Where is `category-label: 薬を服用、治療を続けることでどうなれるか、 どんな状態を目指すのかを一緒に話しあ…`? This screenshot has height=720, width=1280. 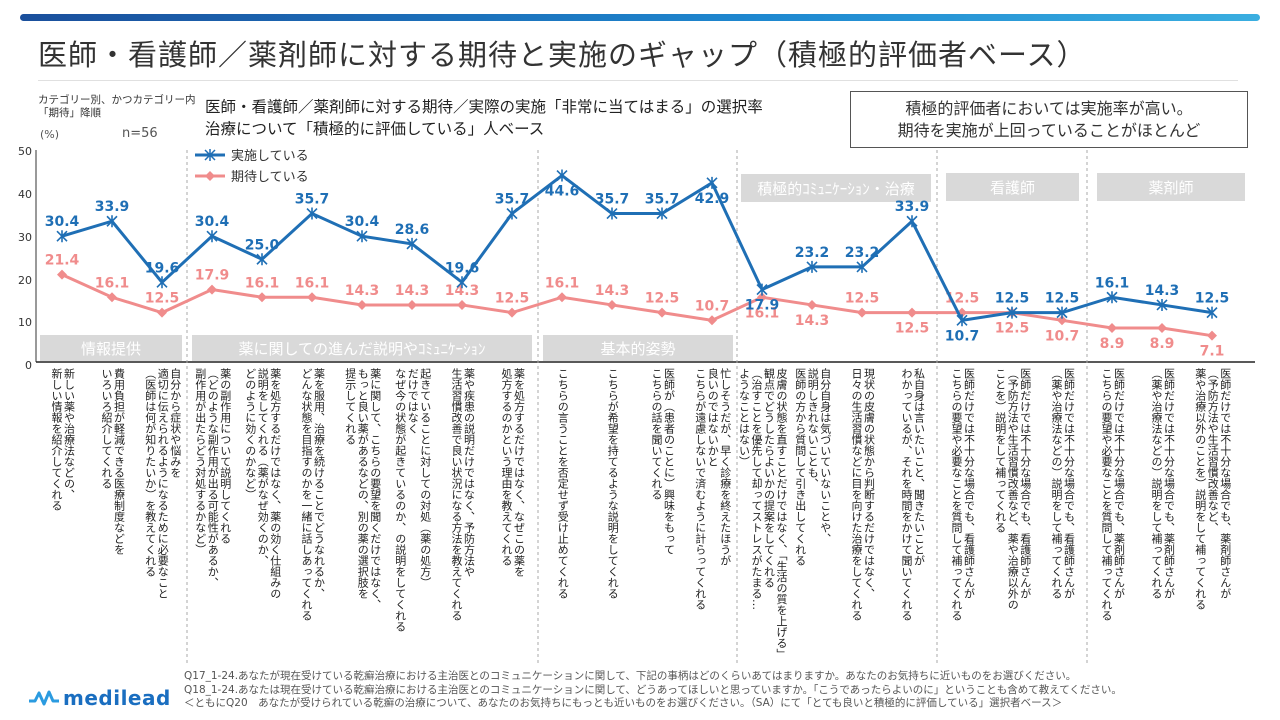 category-label: 薬を服用、治療を続けることでどうなれるか、 どんな状態を目指すのかを一緒に話しあ… is located at coordinates (312, 518).